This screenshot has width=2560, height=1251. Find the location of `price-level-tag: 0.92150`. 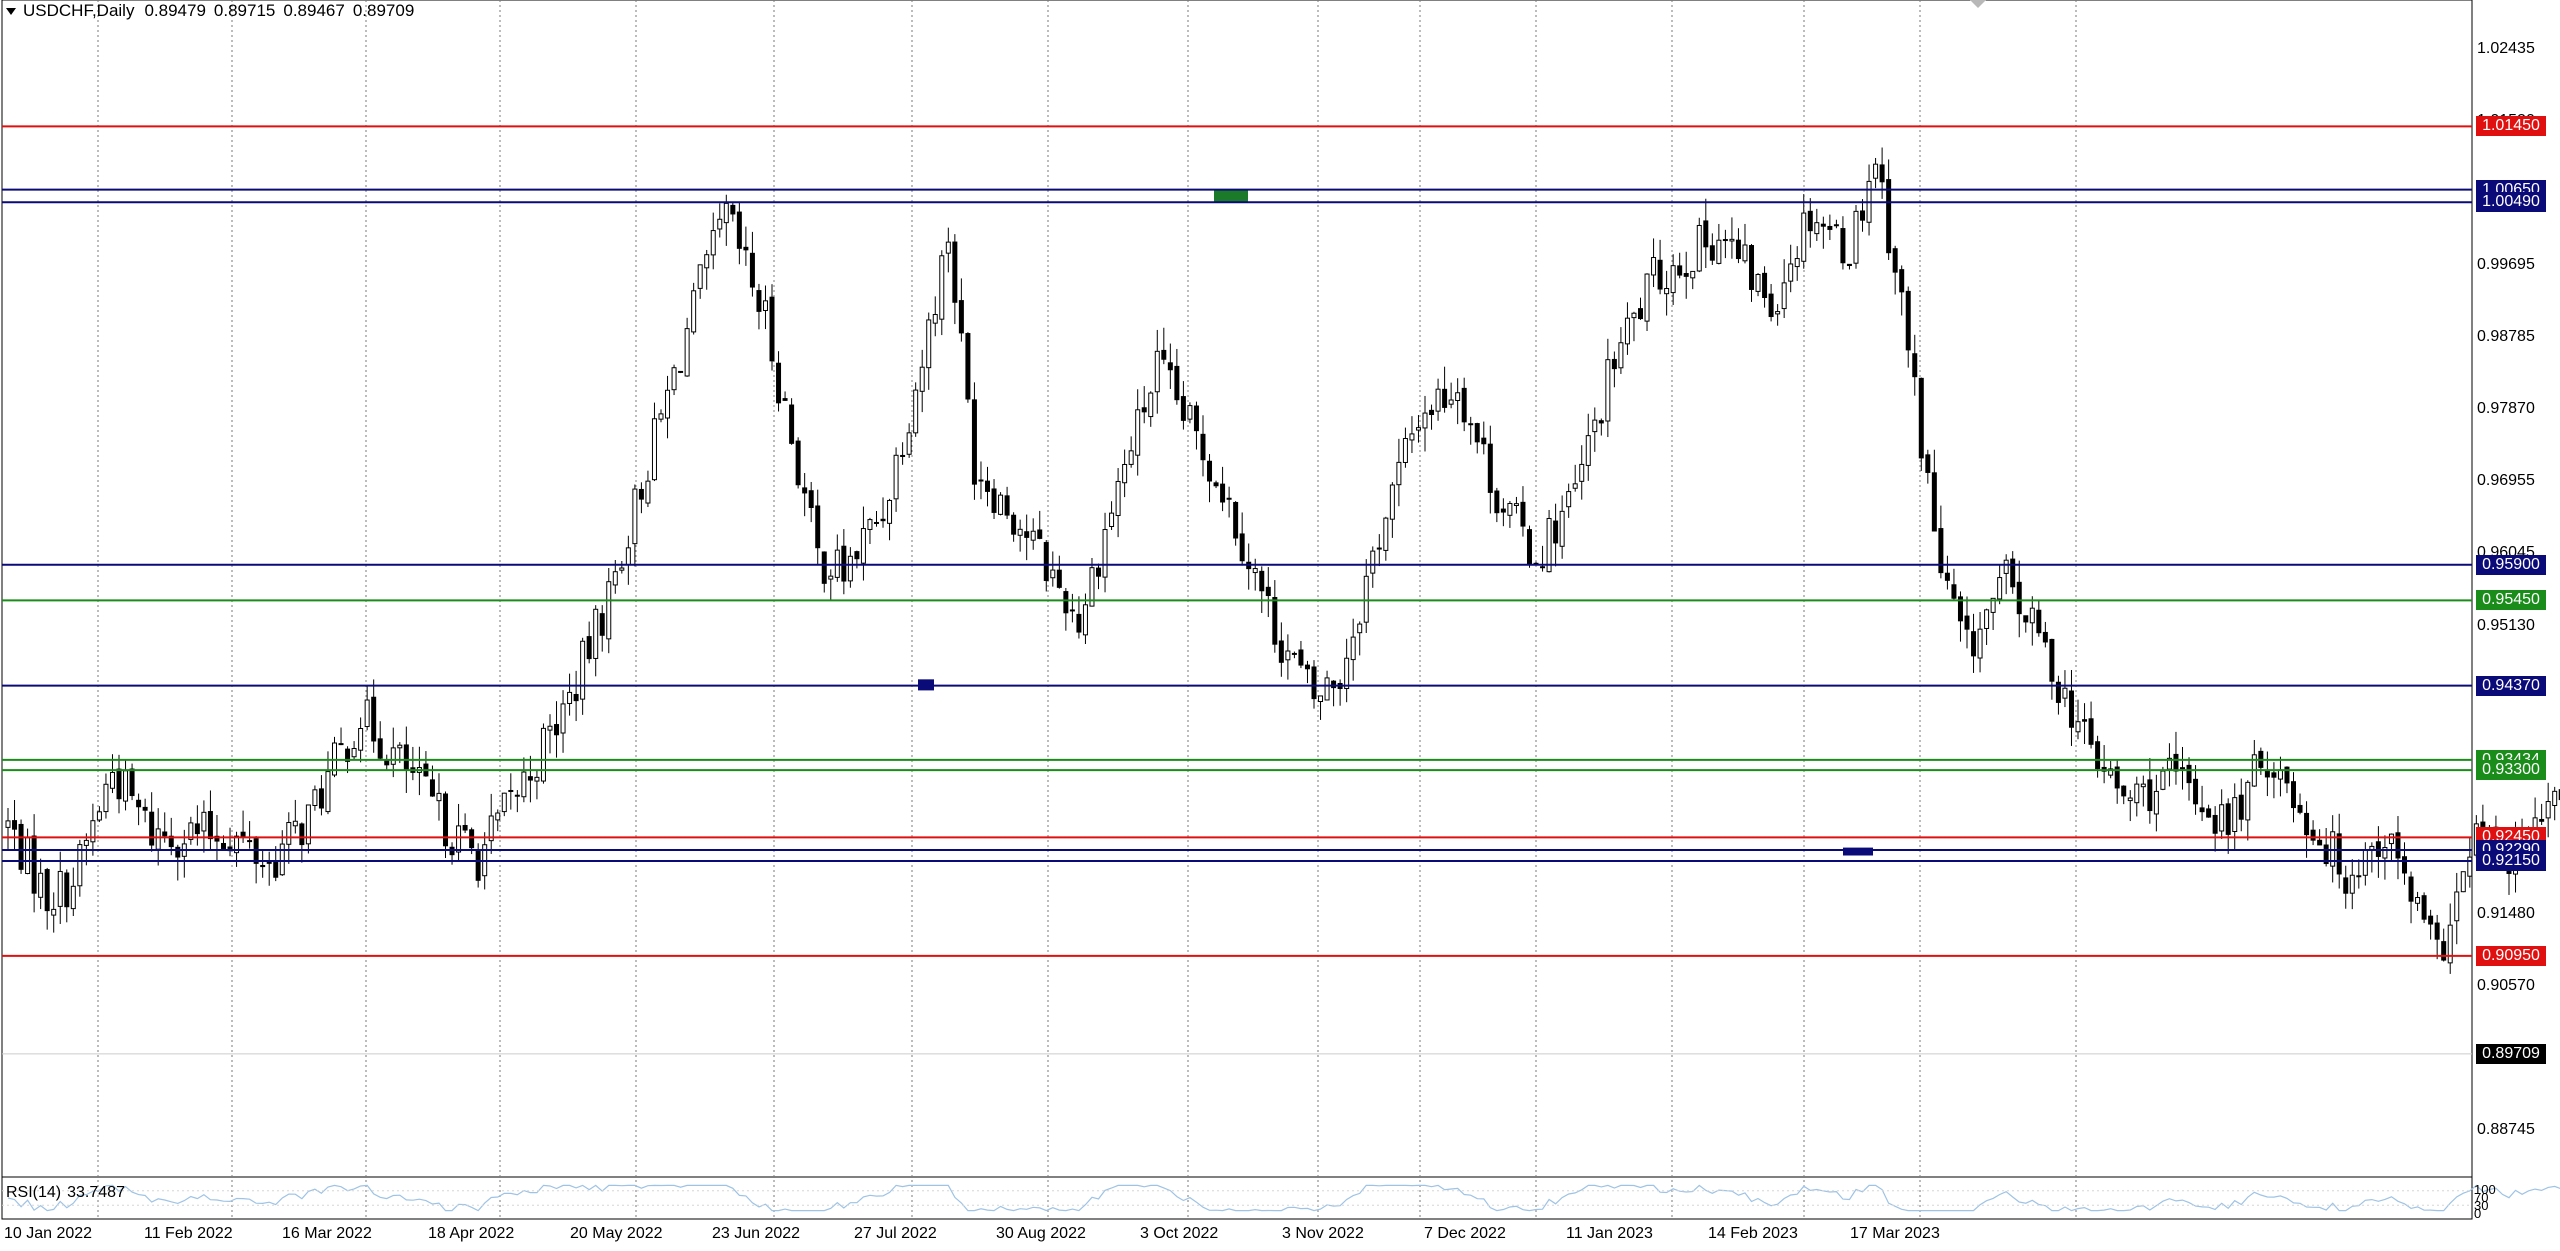

price-level-tag: 0.92150 is located at coordinates (2511, 861).